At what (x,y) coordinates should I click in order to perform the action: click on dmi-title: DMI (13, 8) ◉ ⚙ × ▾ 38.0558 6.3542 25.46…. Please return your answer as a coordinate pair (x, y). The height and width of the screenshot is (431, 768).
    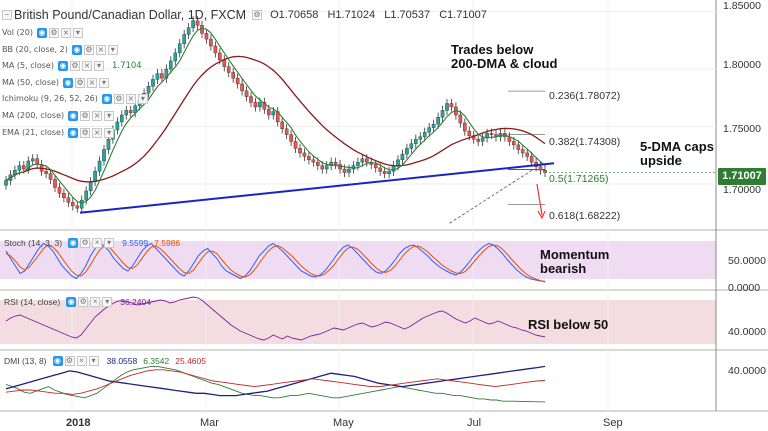
    Looking at the image, I should click on (105, 361).